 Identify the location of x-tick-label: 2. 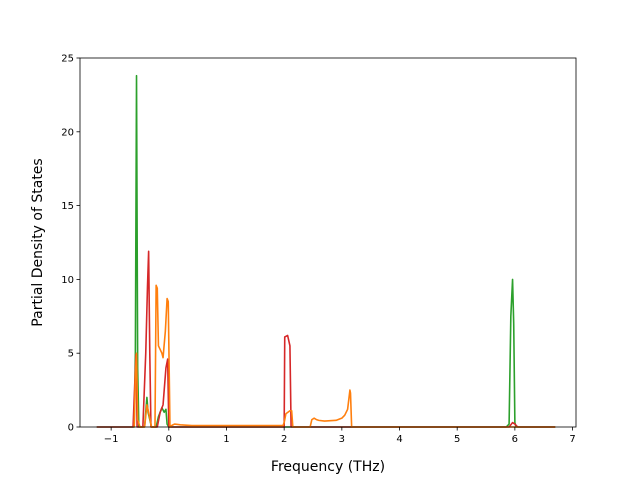
(284, 439).